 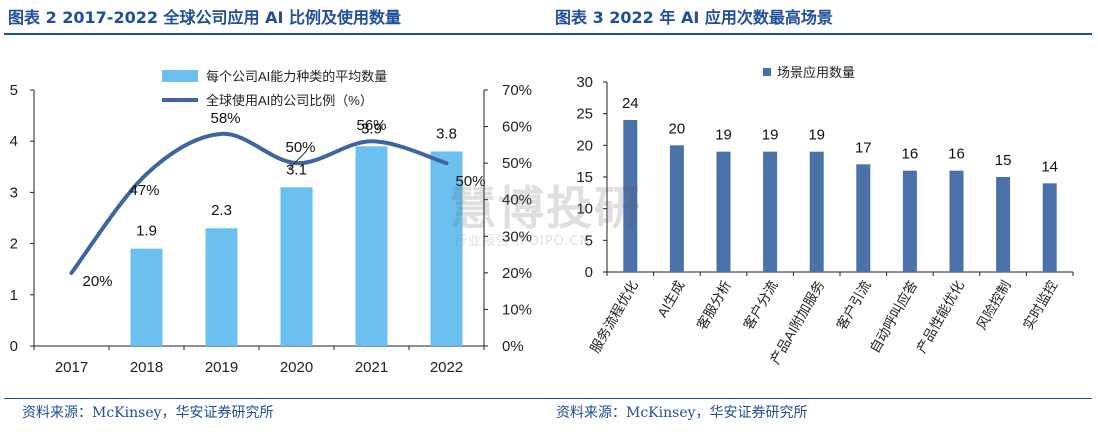 What do you see at coordinates (180, 76) in the screenshot?
I see `legend-bar-swatch` at bounding box center [180, 76].